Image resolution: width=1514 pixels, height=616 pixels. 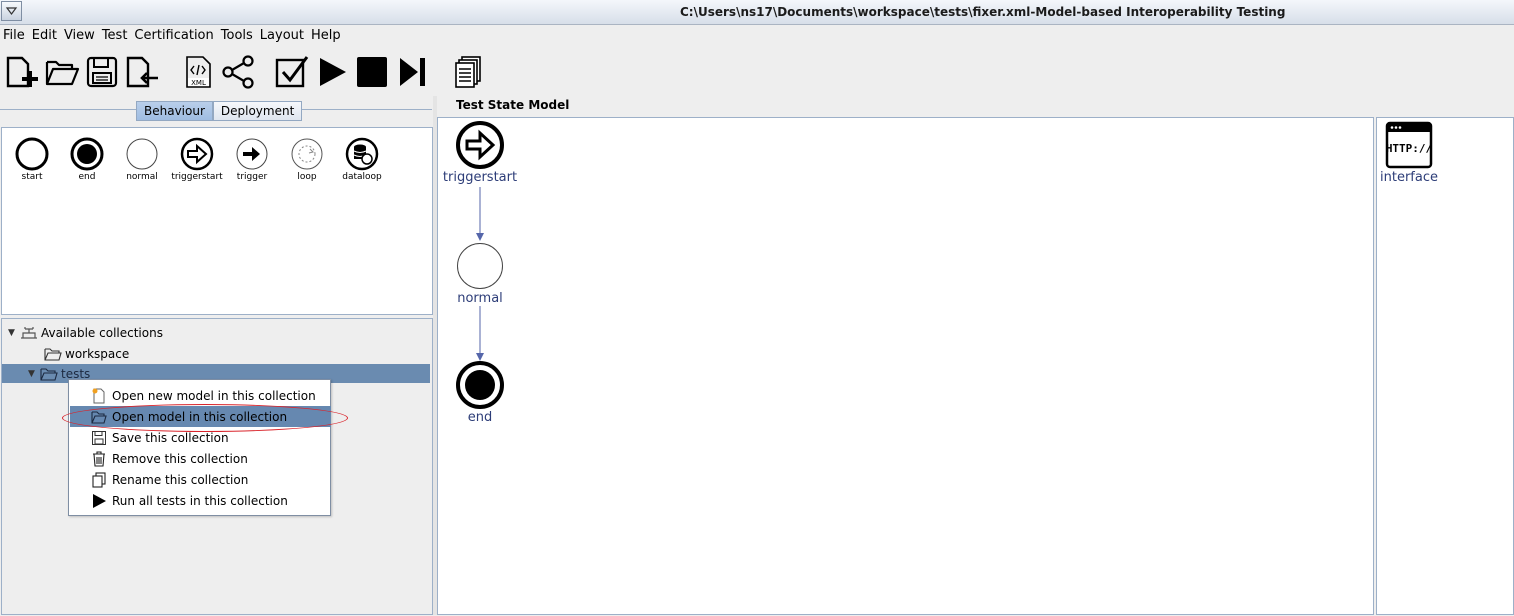 I want to click on chevron-down-icon, so click(x=11, y=11).